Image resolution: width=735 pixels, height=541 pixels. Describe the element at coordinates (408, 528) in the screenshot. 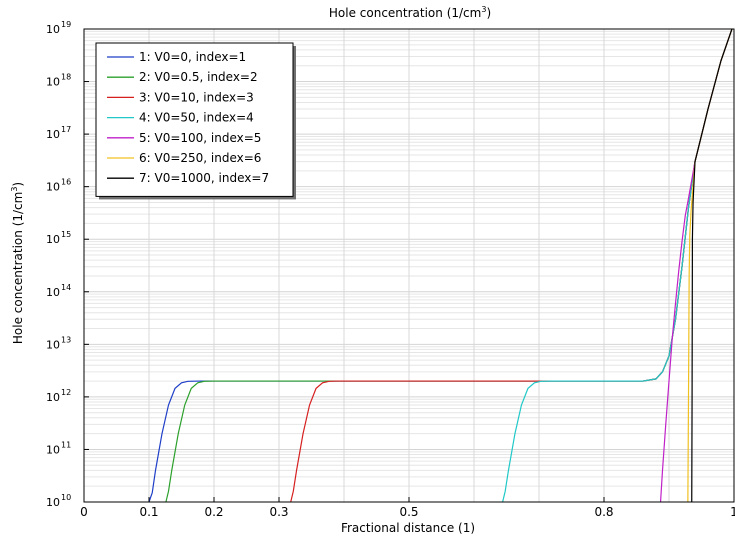

I see `x-axis-label: Fractional distance (1)` at that location.